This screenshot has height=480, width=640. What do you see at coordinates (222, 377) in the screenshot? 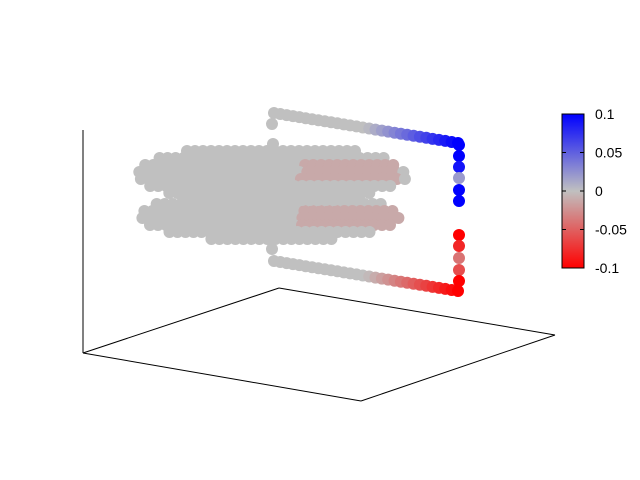
I see `base-front-left-edge` at bounding box center [222, 377].